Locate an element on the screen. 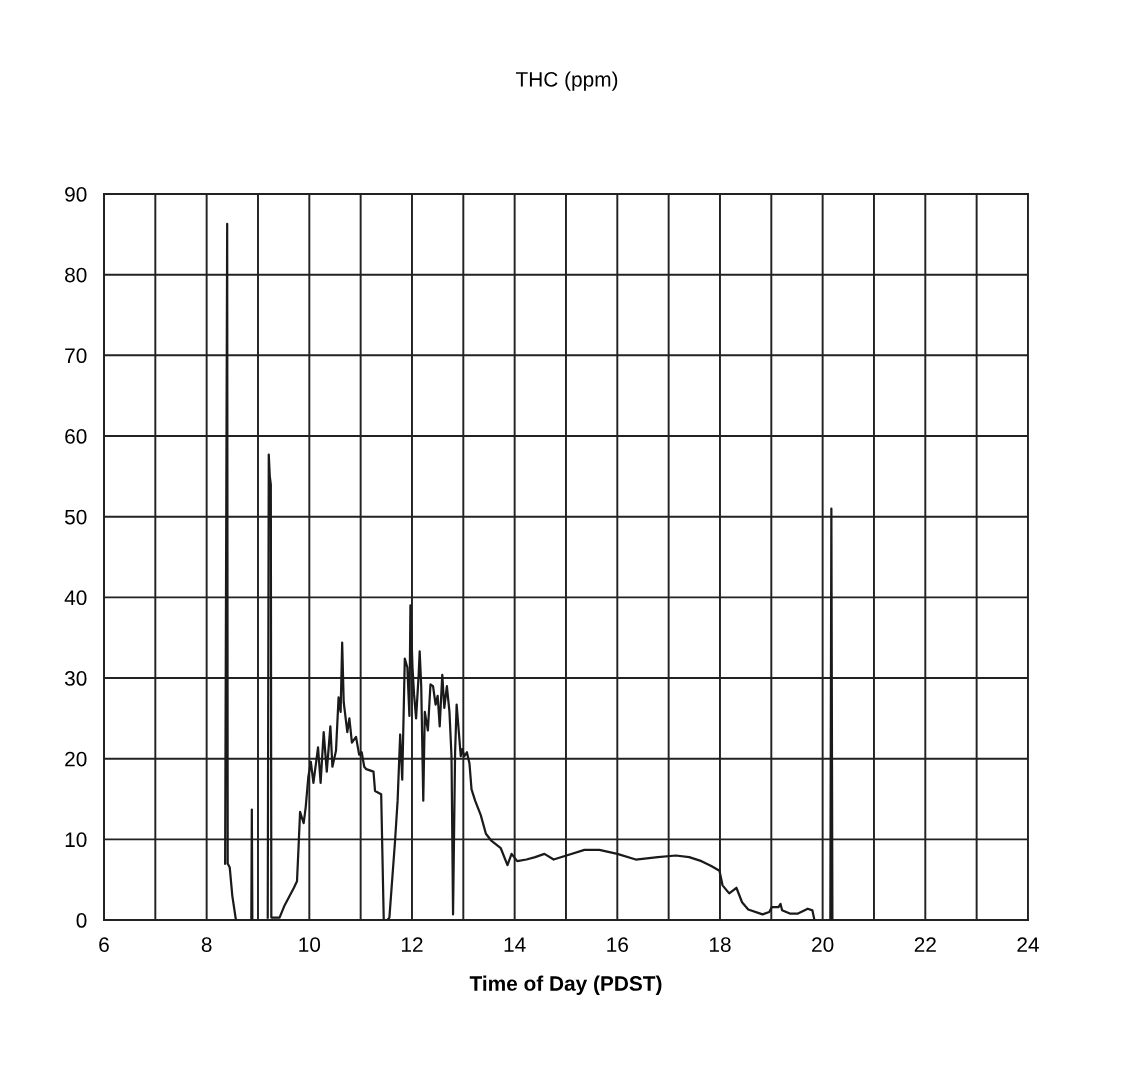 The height and width of the screenshot is (1082, 1134). y-tick-label: 20 is located at coordinates (76, 759).